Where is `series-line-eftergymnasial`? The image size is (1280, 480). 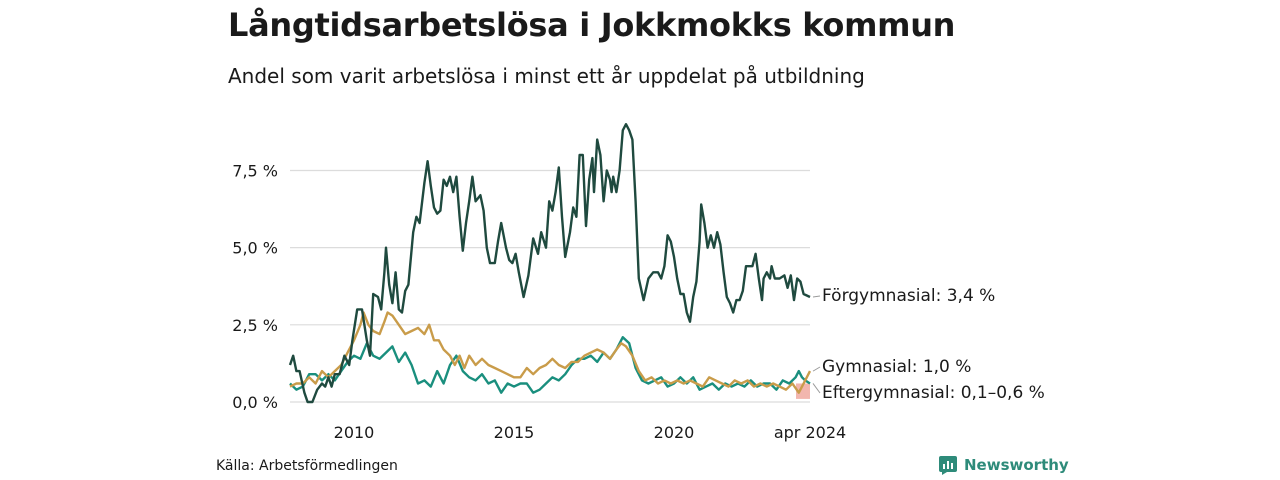 series-line-eftergymnasial is located at coordinates (550, 365).